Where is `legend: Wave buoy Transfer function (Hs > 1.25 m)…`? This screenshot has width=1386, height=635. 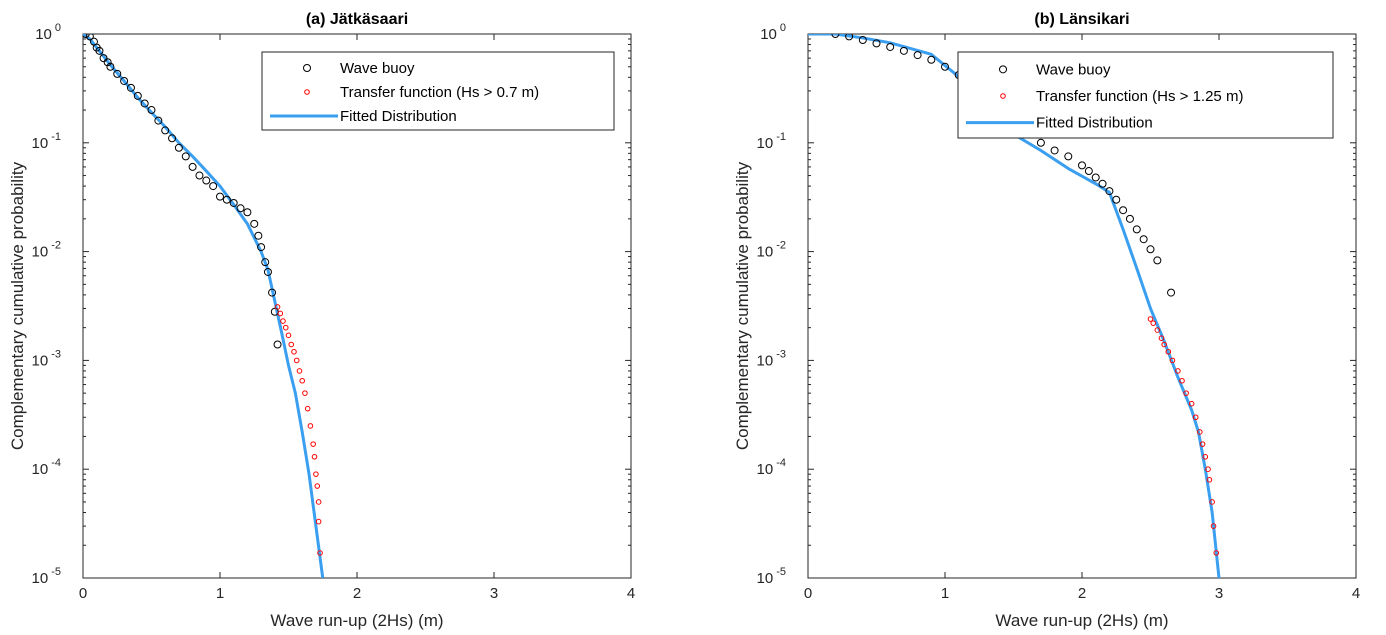 legend: Wave buoy Transfer function (Hs > 1.25 m)… is located at coordinates (1145, 95).